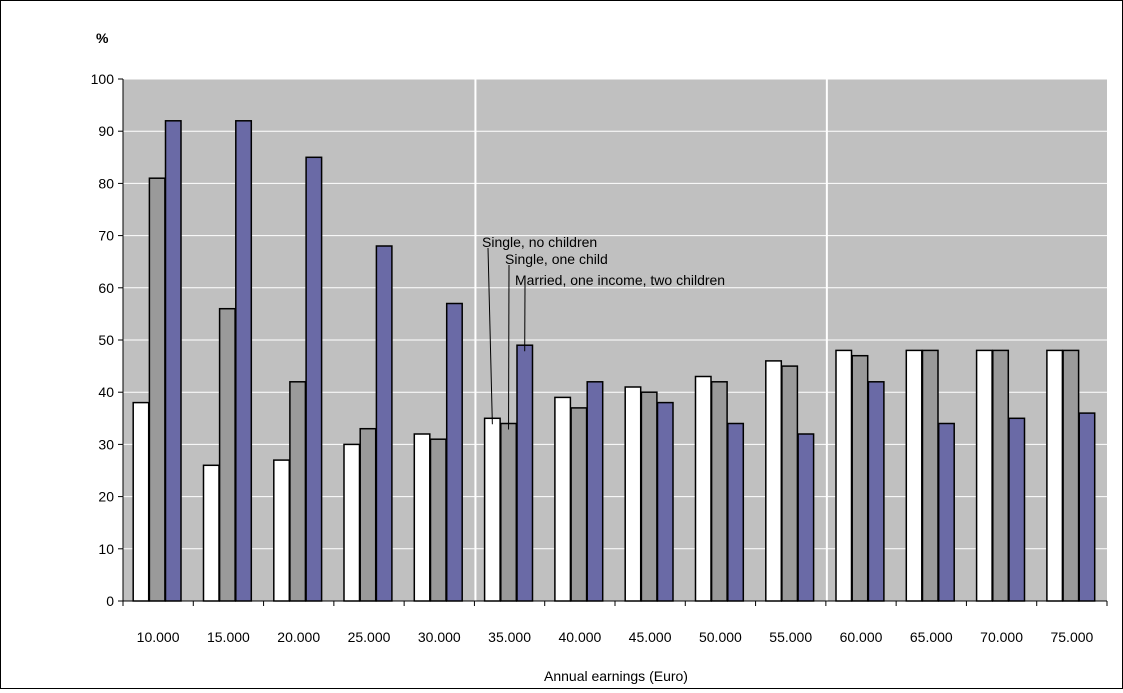 This screenshot has width=1123, height=693. Describe the element at coordinates (579, 637) in the screenshot. I see `x-tick-label: 40.000` at that location.